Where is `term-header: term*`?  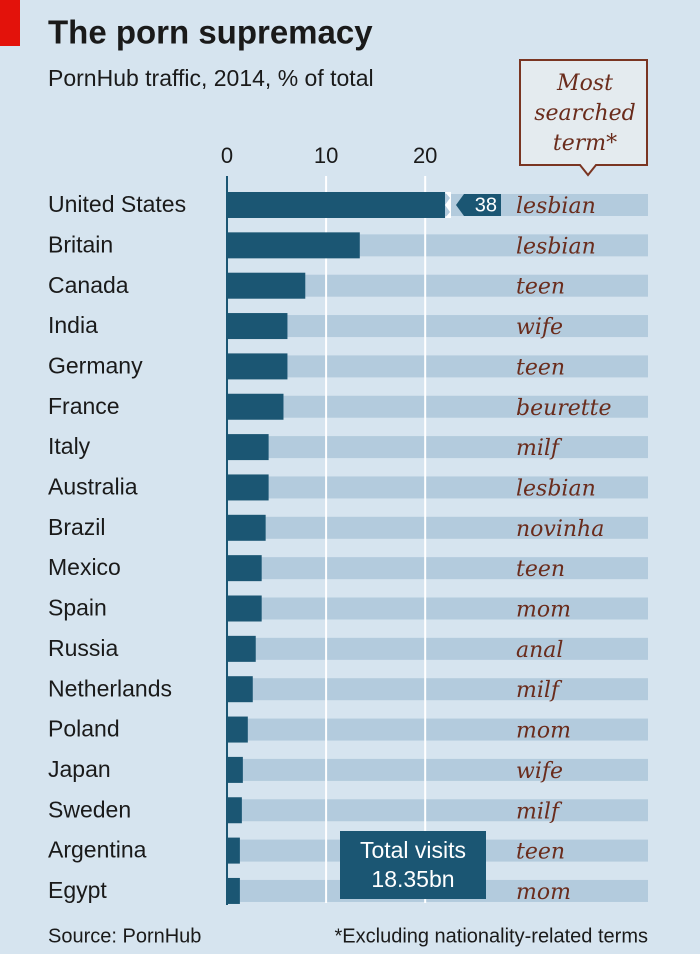 term-header: term* is located at coordinates (585, 143).